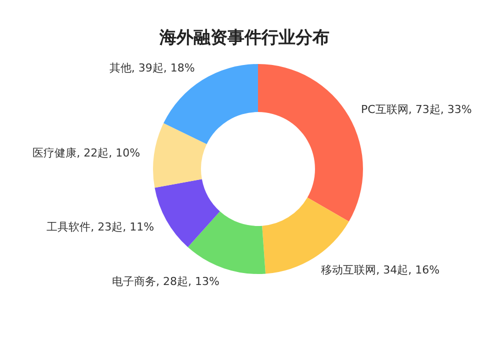  I want to click on slice-label: 移动互联网, 34起, 16%, so click(380, 269).